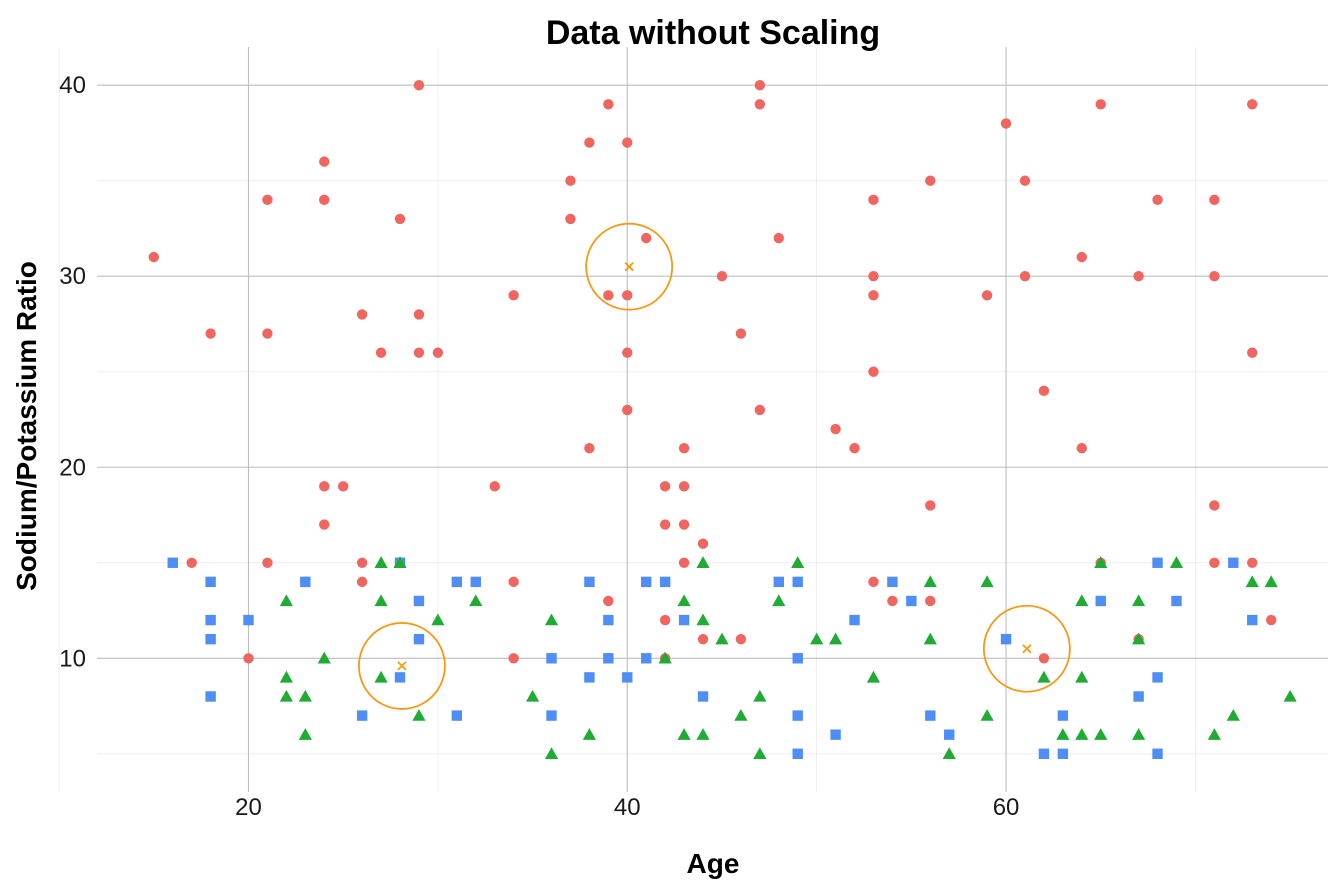 This screenshot has width=1344, height=895. What do you see at coordinates (72, 85) in the screenshot?
I see `y-tick-label: 40` at bounding box center [72, 85].